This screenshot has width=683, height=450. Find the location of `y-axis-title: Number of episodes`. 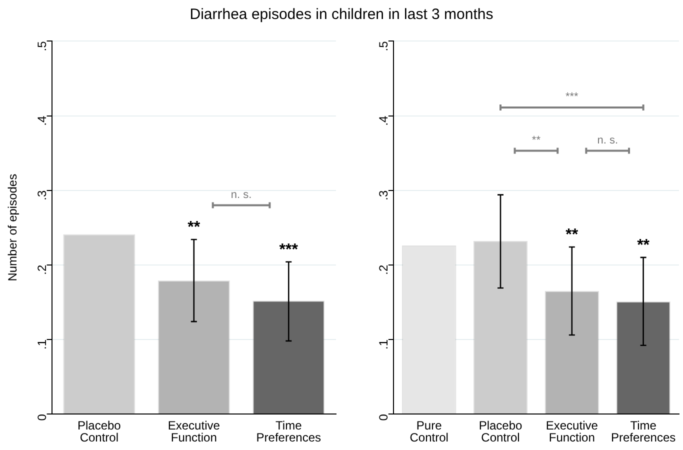

y-axis-title: Number of episodes is located at coordinates (13, 228).